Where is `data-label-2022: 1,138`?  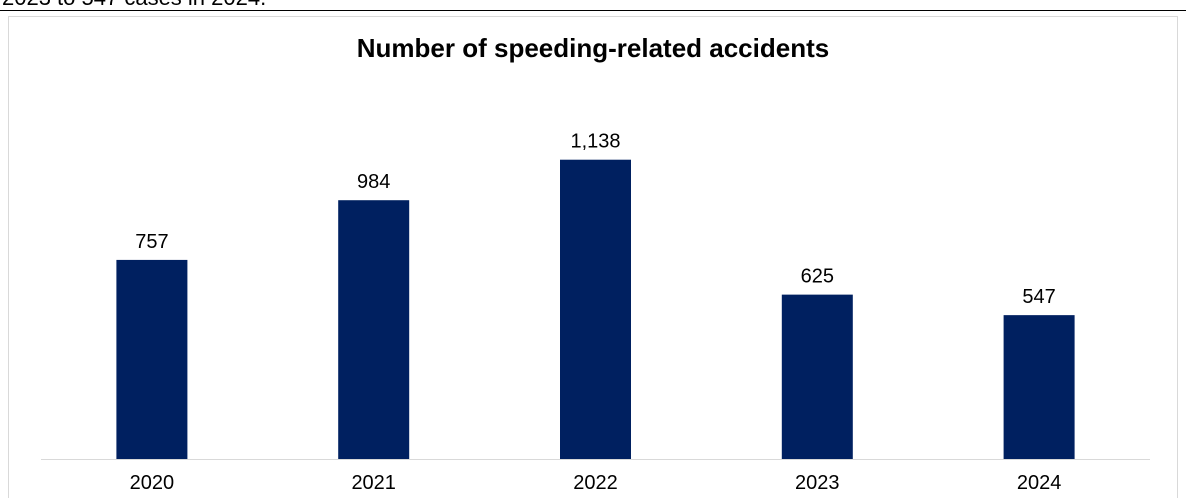 data-label-2022: 1,138 is located at coordinates (595, 142).